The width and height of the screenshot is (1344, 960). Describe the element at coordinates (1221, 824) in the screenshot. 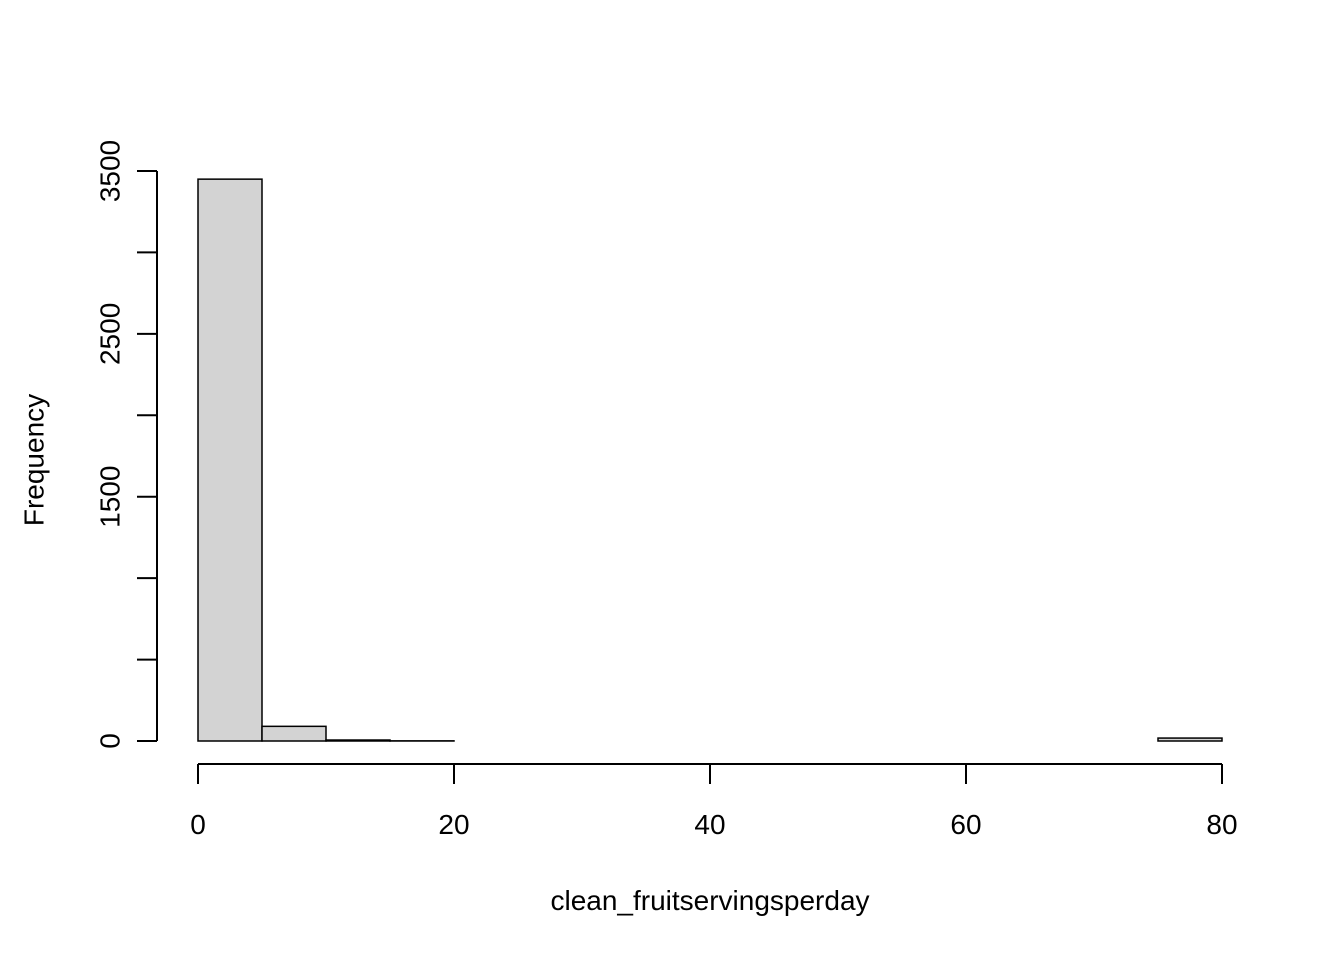

I see `x-tick-label: 80` at that location.